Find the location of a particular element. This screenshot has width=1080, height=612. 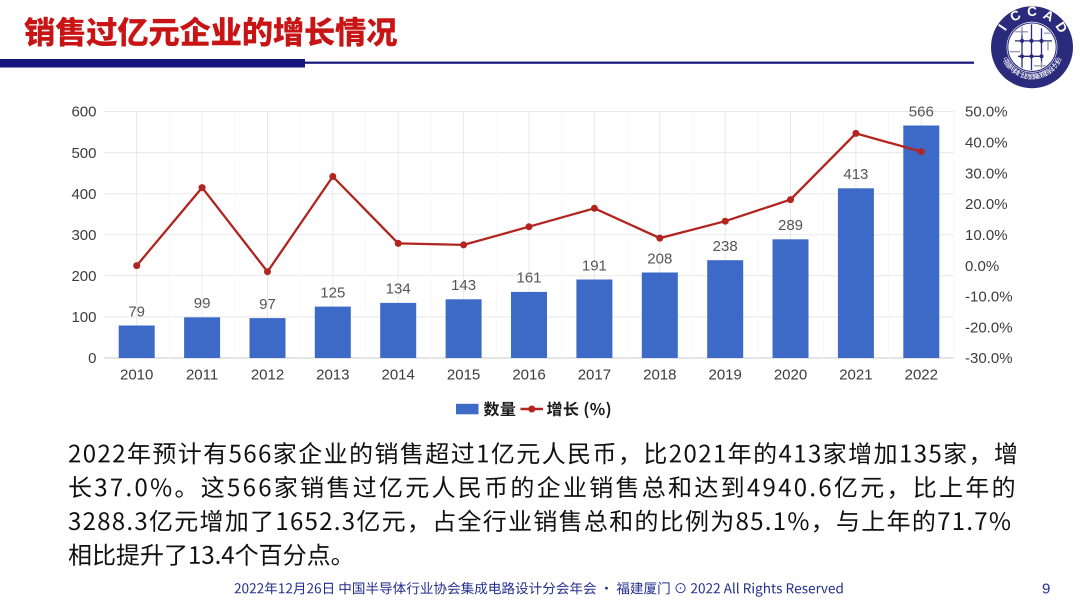

svg-text: -10.0% is located at coordinates (989, 297).